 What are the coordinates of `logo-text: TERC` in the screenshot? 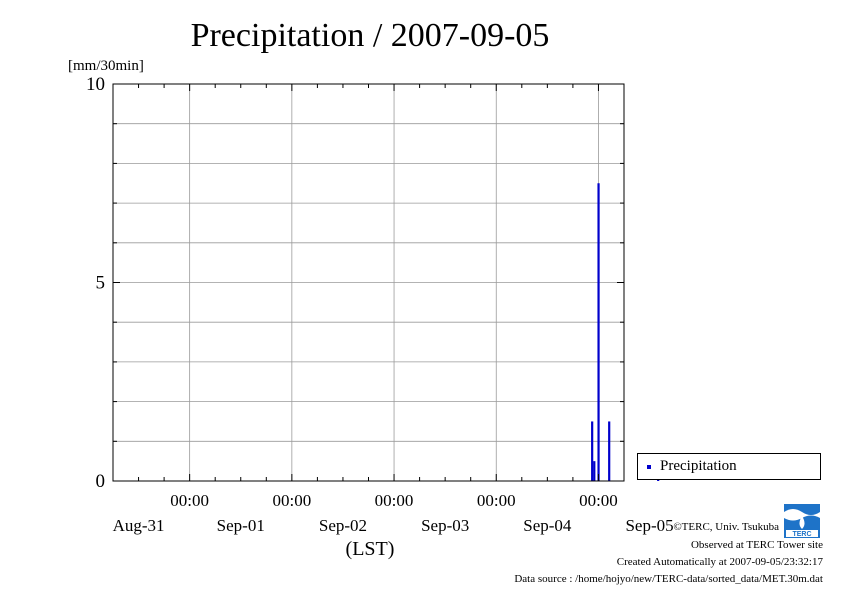 It's located at (801, 534).